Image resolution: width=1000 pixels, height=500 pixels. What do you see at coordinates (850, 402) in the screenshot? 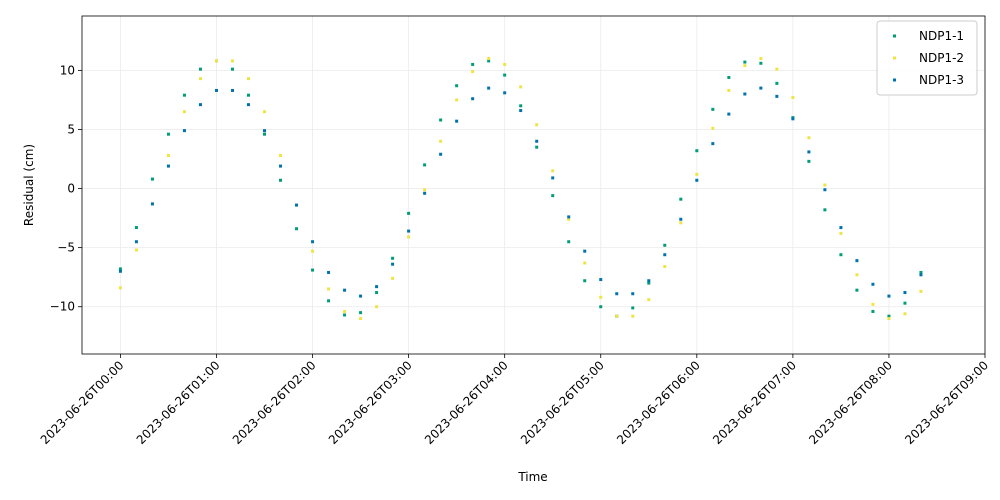
I see `x-tick-label: 2023-06-26T08:00` at bounding box center [850, 402].